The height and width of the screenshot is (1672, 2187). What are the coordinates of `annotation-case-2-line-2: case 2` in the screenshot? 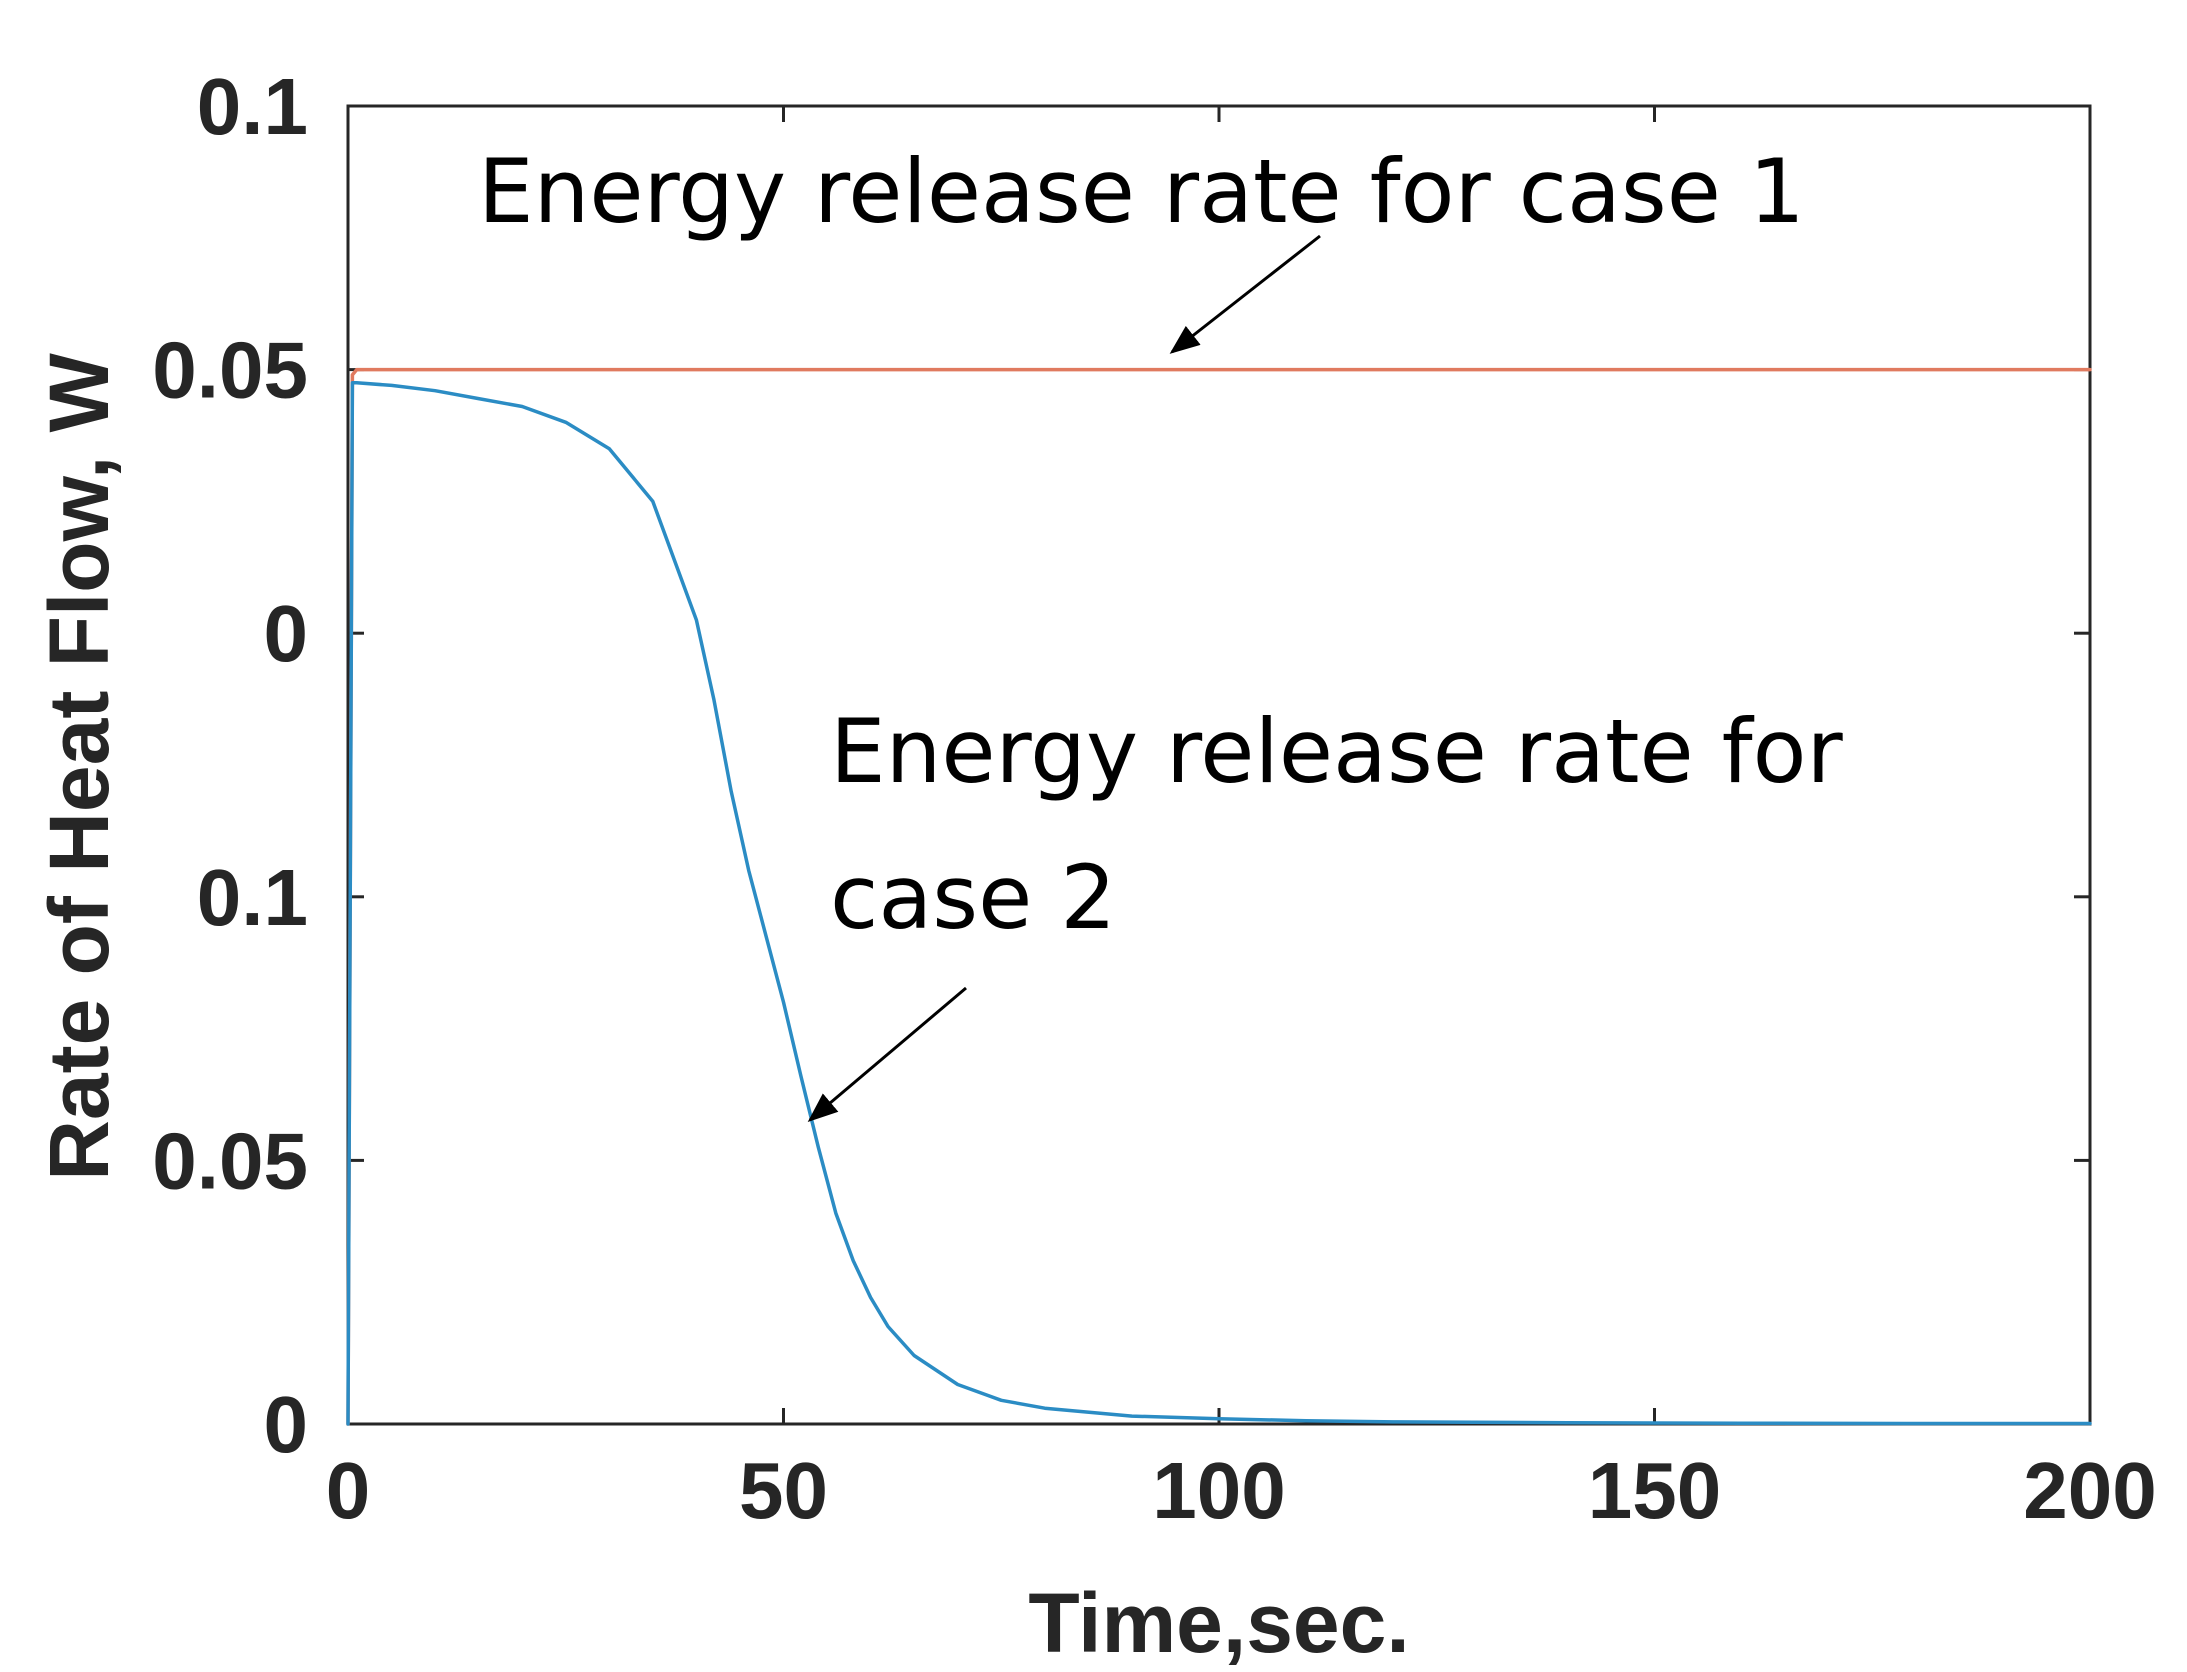 It's located at (973, 897).